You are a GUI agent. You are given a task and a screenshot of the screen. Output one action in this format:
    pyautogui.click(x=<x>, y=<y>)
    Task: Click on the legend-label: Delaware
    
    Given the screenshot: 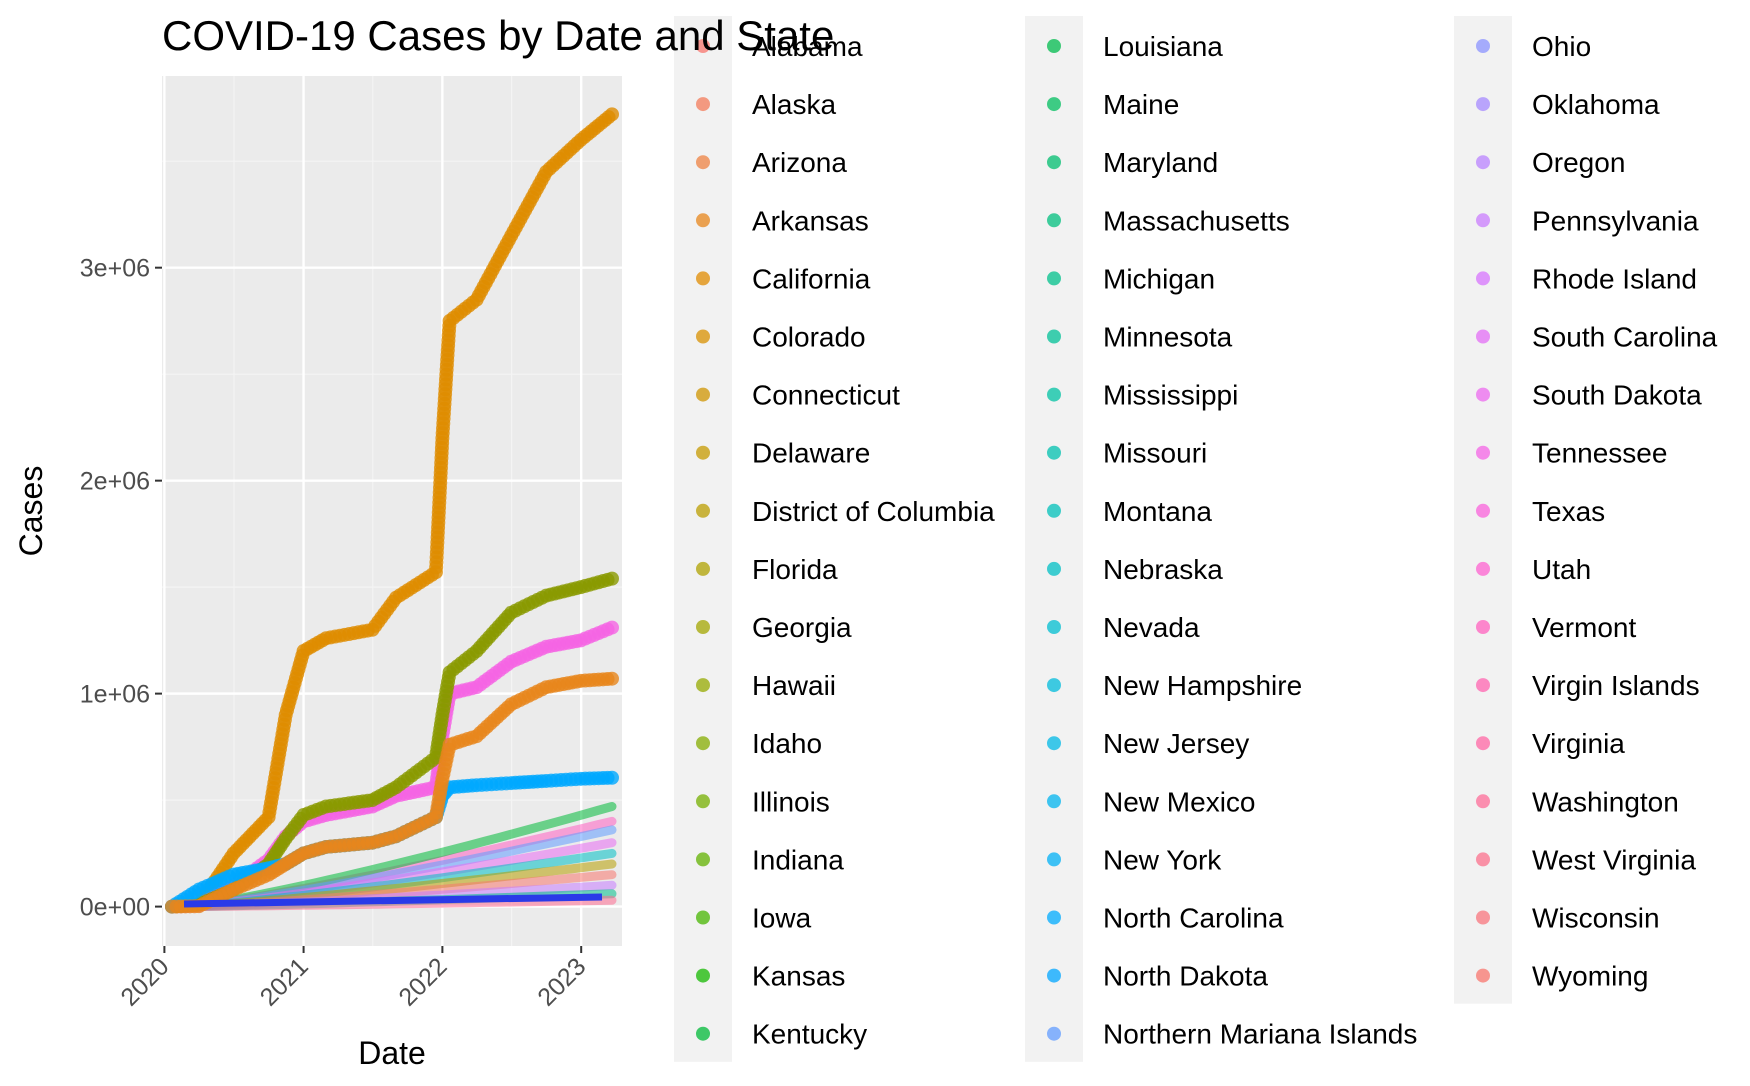 What is the action you would take?
    pyautogui.click(x=811, y=453)
    